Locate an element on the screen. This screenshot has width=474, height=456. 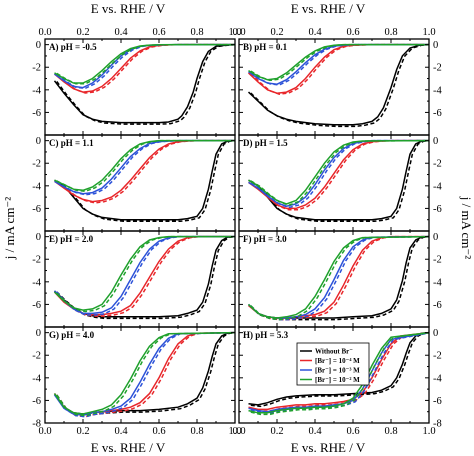
panel-e: 0 -2 -4 -6 E) pH = 2.0 is located at coordinates (134, 279).